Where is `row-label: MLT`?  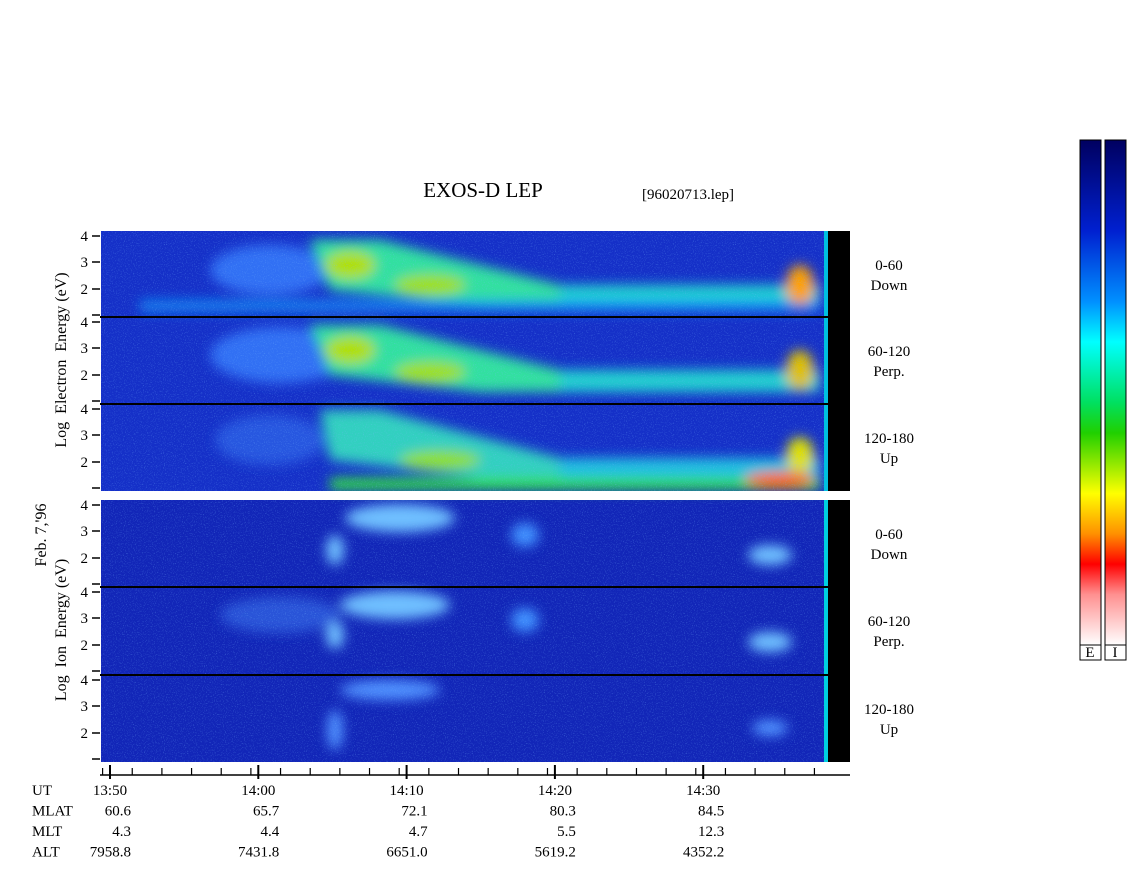 row-label: MLT is located at coordinates (47, 832).